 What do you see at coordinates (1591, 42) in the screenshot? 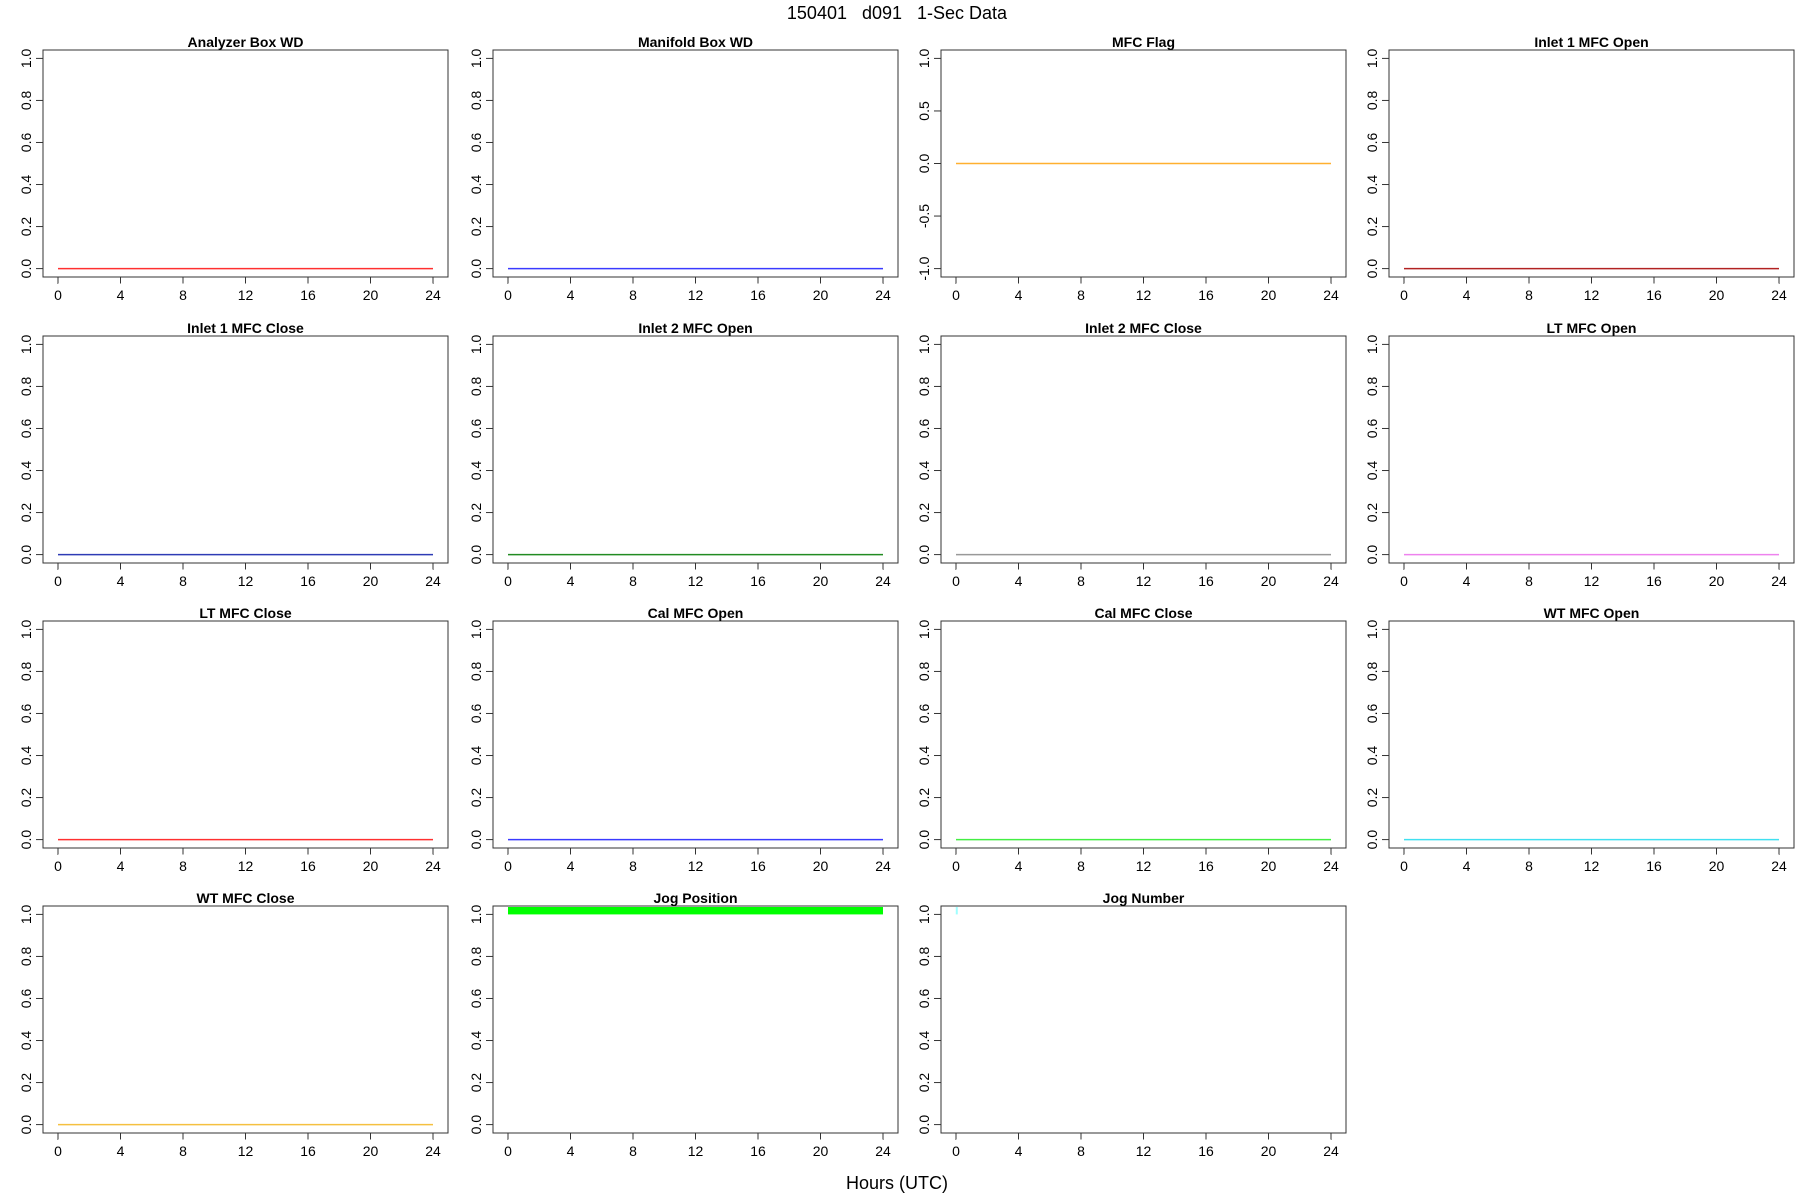
I see `panel-title: Inlet 1 MFC Open` at bounding box center [1591, 42].